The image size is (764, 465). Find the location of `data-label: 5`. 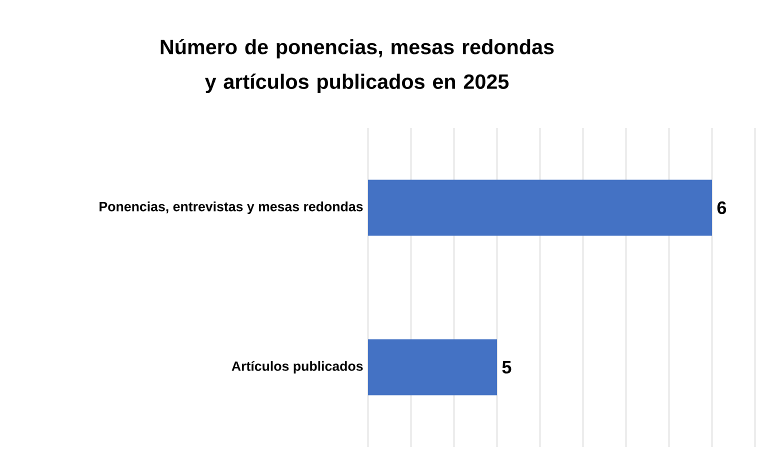

data-label: 5 is located at coordinates (507, 367).